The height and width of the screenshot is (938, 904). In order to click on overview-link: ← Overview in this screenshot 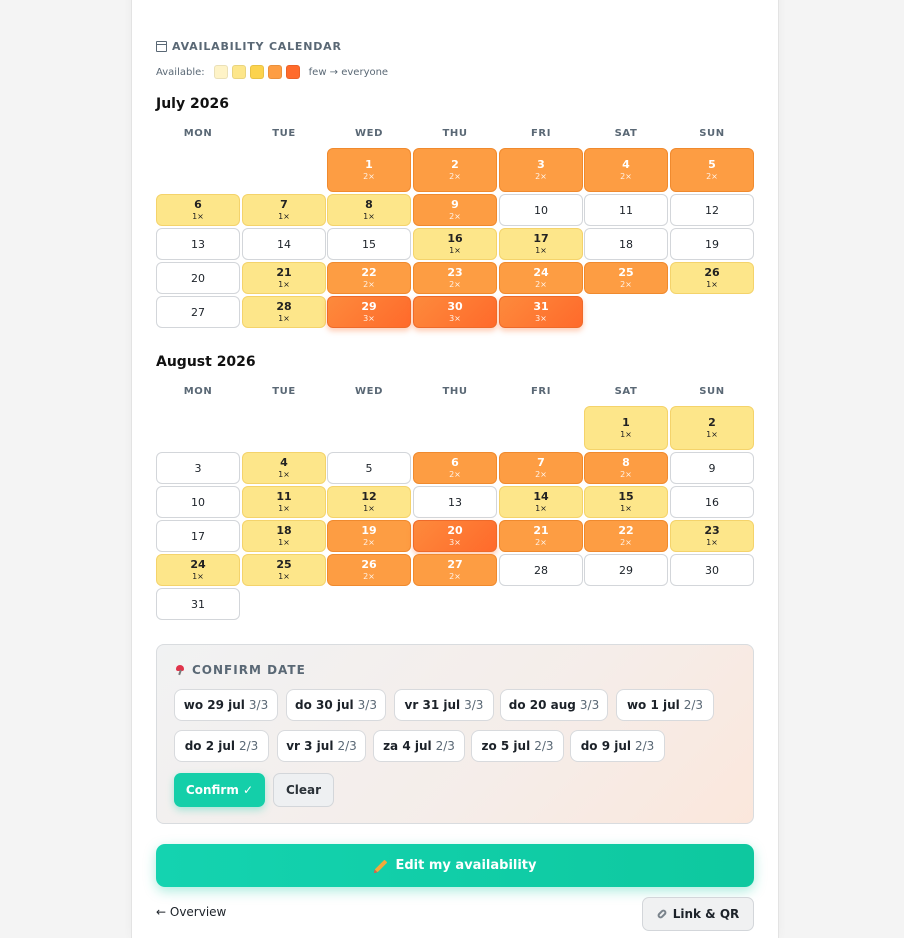, I will do `click(191, 912)`.